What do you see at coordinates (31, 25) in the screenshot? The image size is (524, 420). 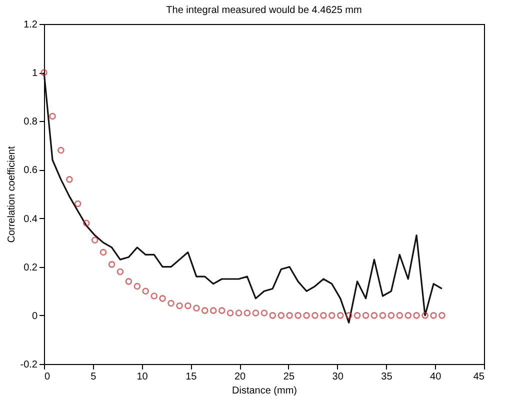 I see `y-tick-label: 1.2` at bounding box center [31, 25].